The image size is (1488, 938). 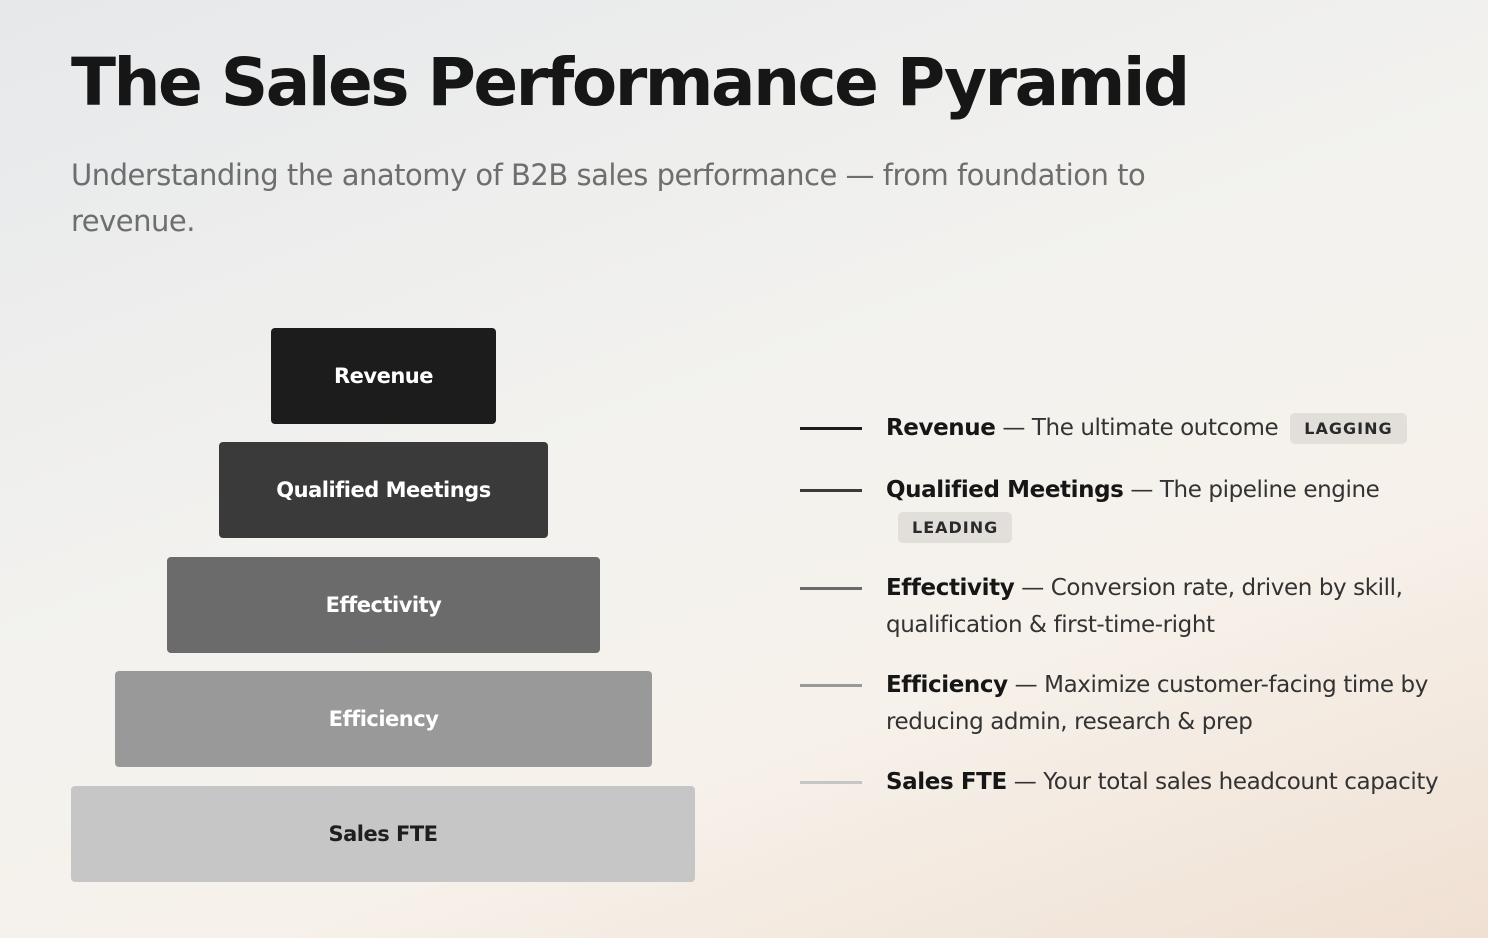 I want to click on pyramid-level: Sales FTE, so click(x=383, y=834).